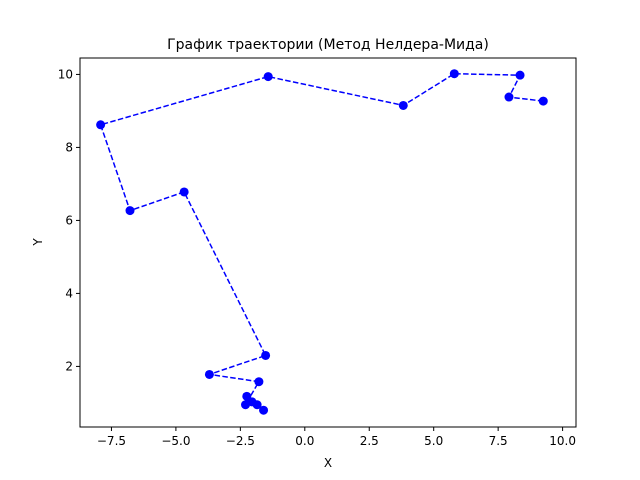 The width and height of the screenshot is (640, 480). I want to click on x-axis-ticks: −7.5 −5.0 −2.5 0.0 2.5 5.0 7.5 10.0, so click(336, 437).